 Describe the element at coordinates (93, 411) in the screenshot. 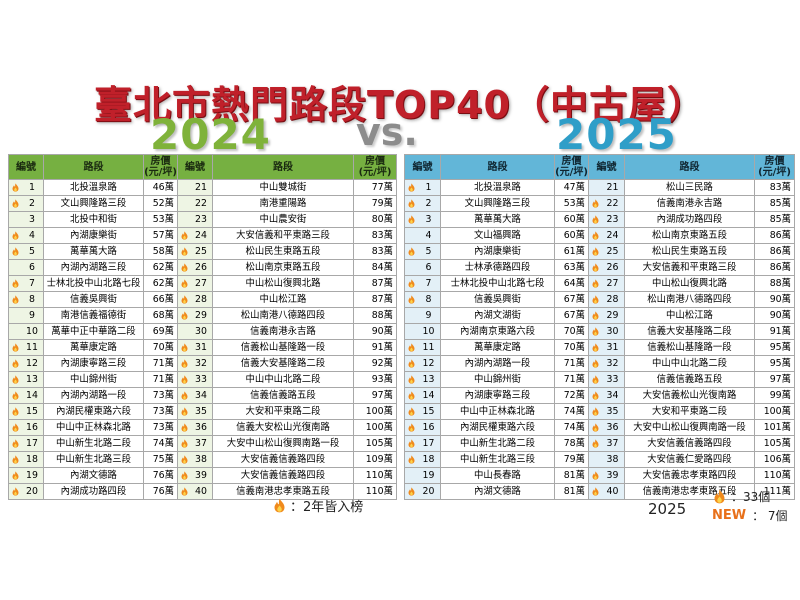

I see `road-cell: 內湖民權東路六段` at that location.